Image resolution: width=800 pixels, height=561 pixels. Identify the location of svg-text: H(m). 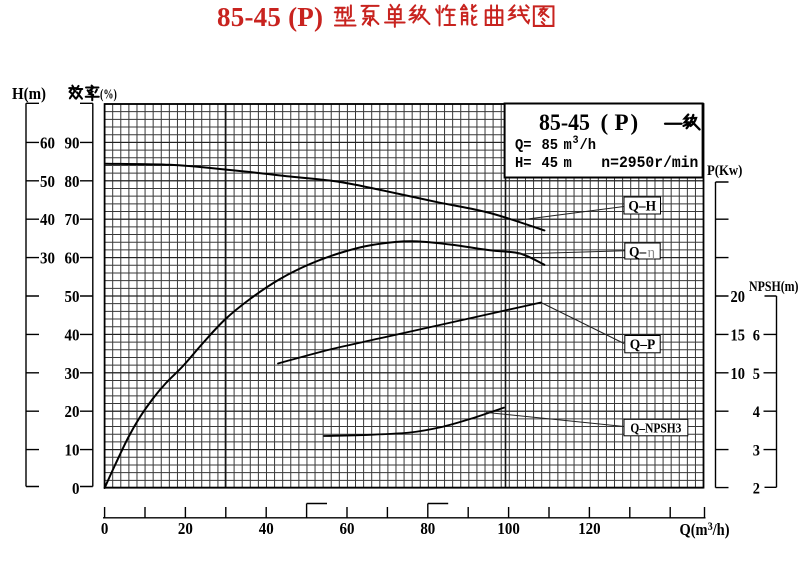
(29, 94).